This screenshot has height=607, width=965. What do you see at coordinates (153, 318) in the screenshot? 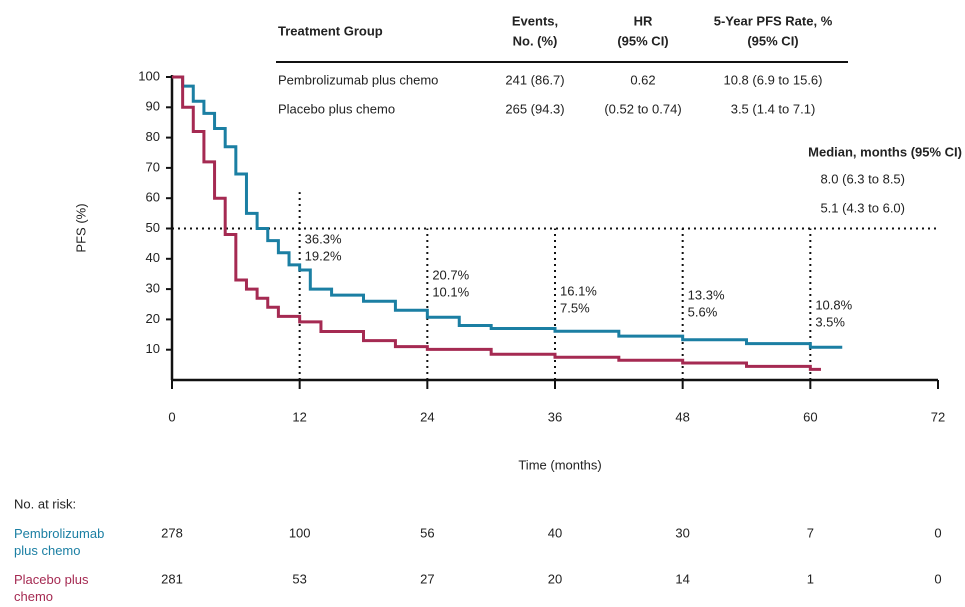
I see `y-tick-label: 20` at bounding box center [153, 318].